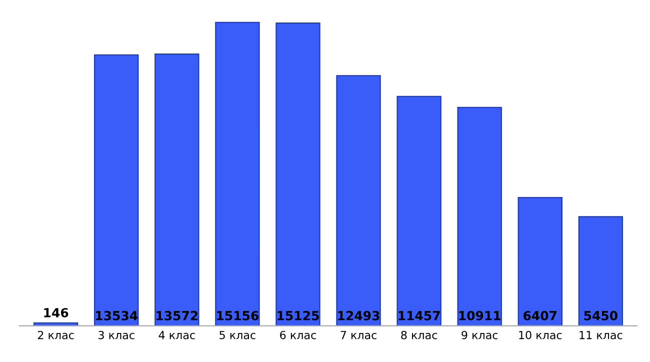  What do you see at coordinates (177, 315) in the screenshot?
I see `data-label: 13572` at bounding box center [177, 315].